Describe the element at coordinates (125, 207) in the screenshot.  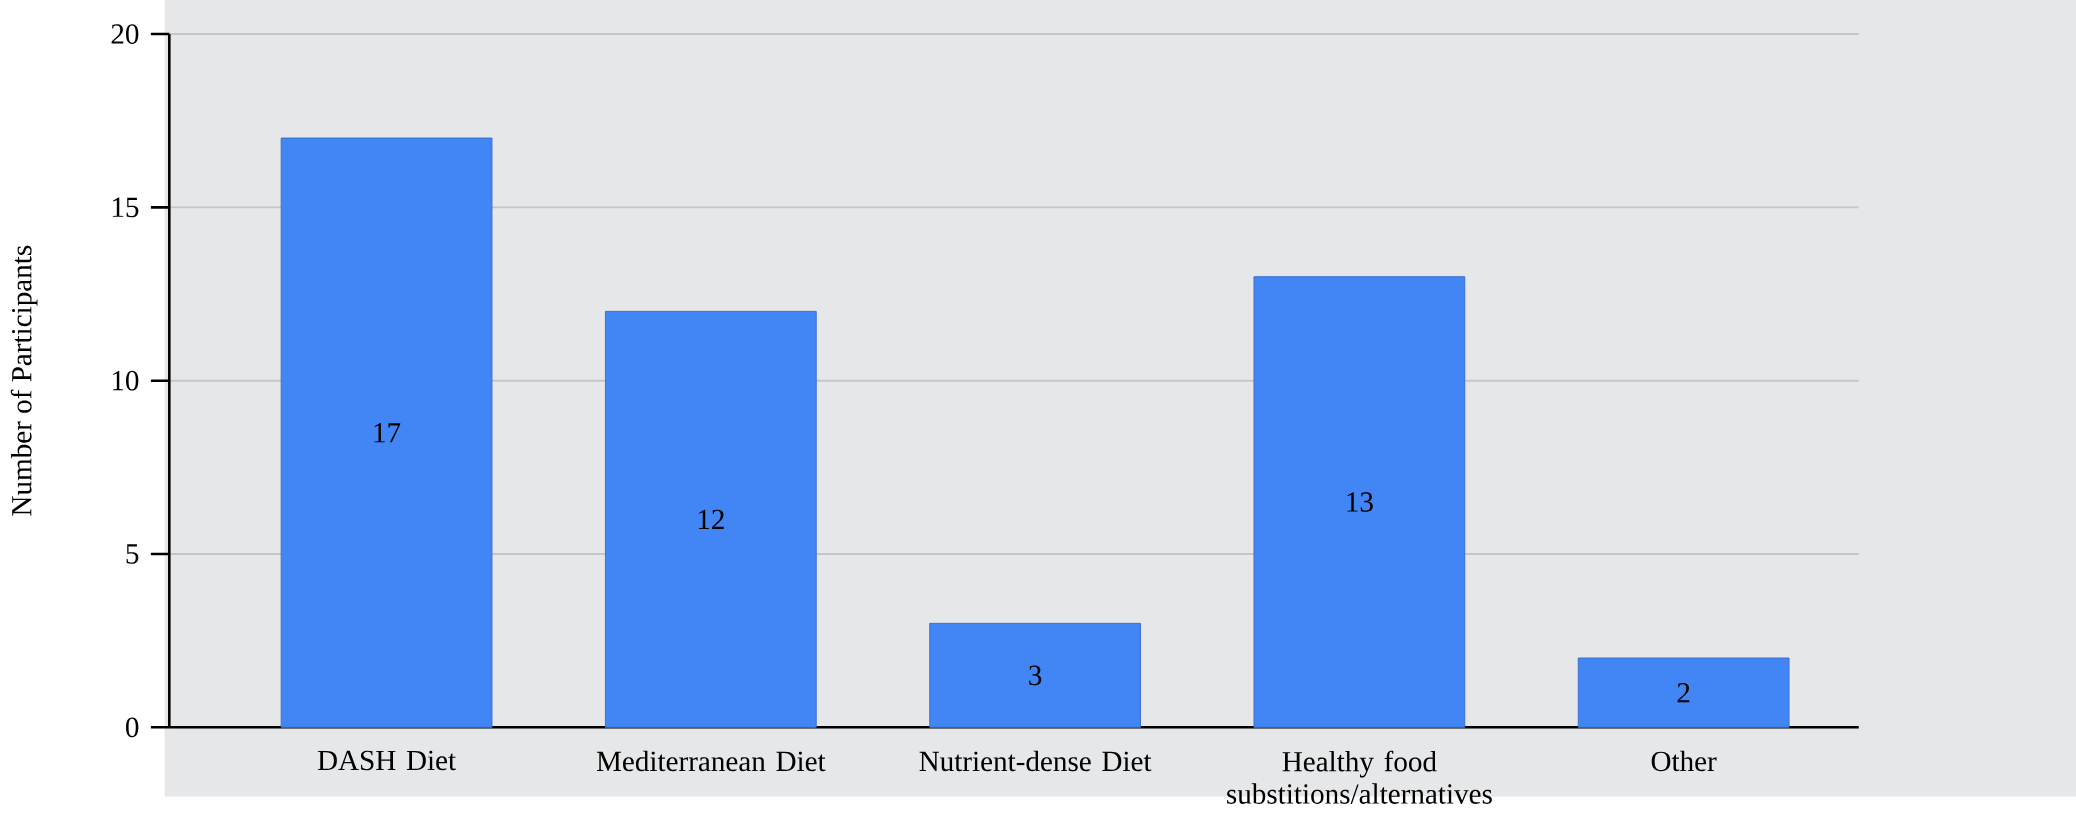
I see `y-tick-label: 15` at that location.